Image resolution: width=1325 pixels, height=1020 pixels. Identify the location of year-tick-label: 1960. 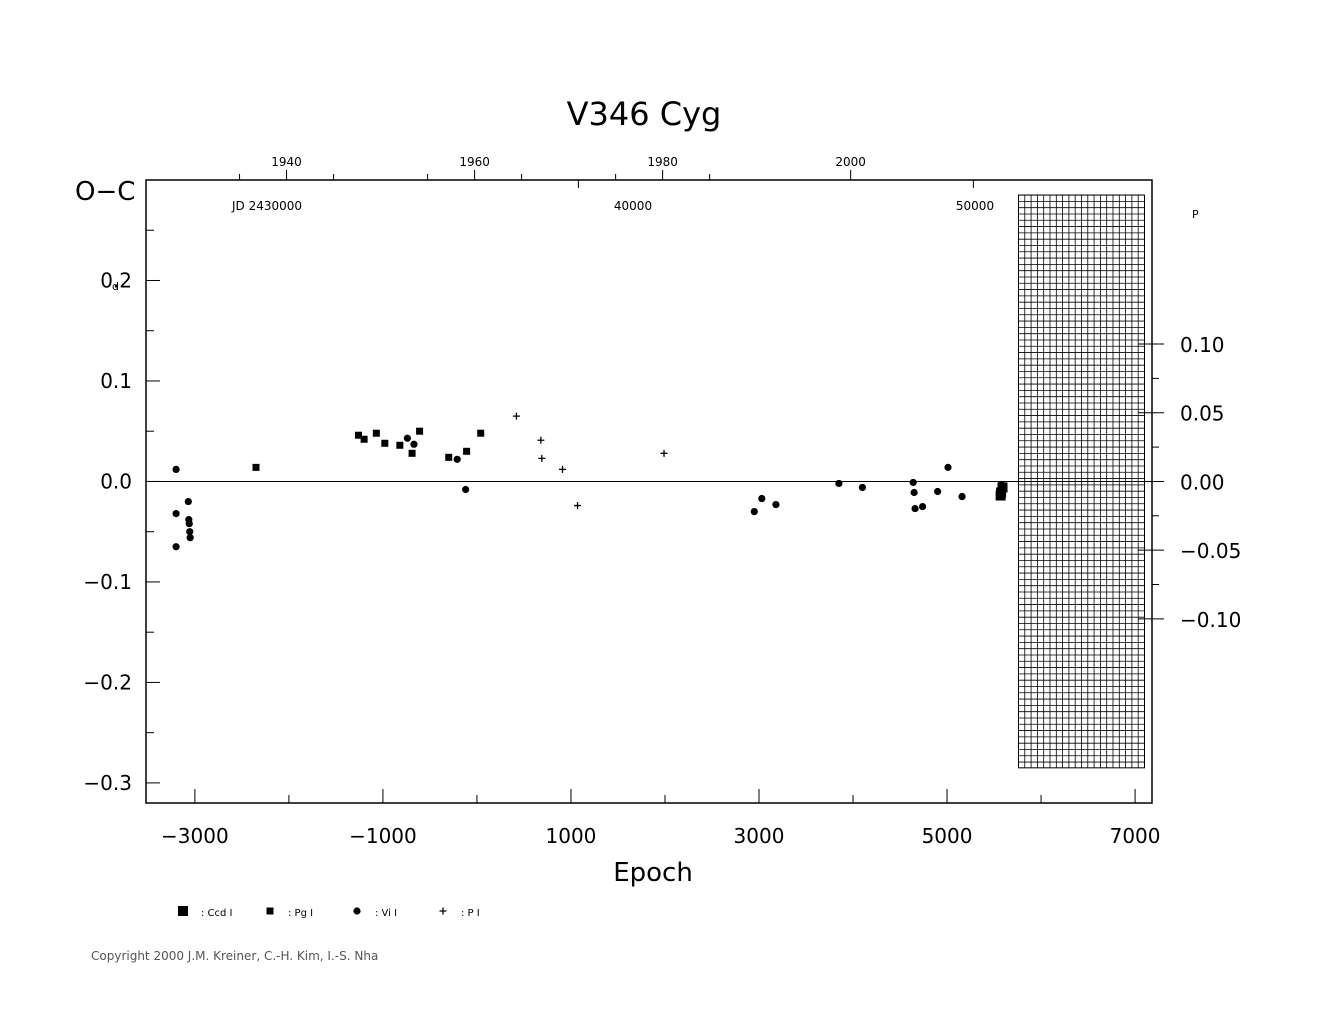
(474, 162).